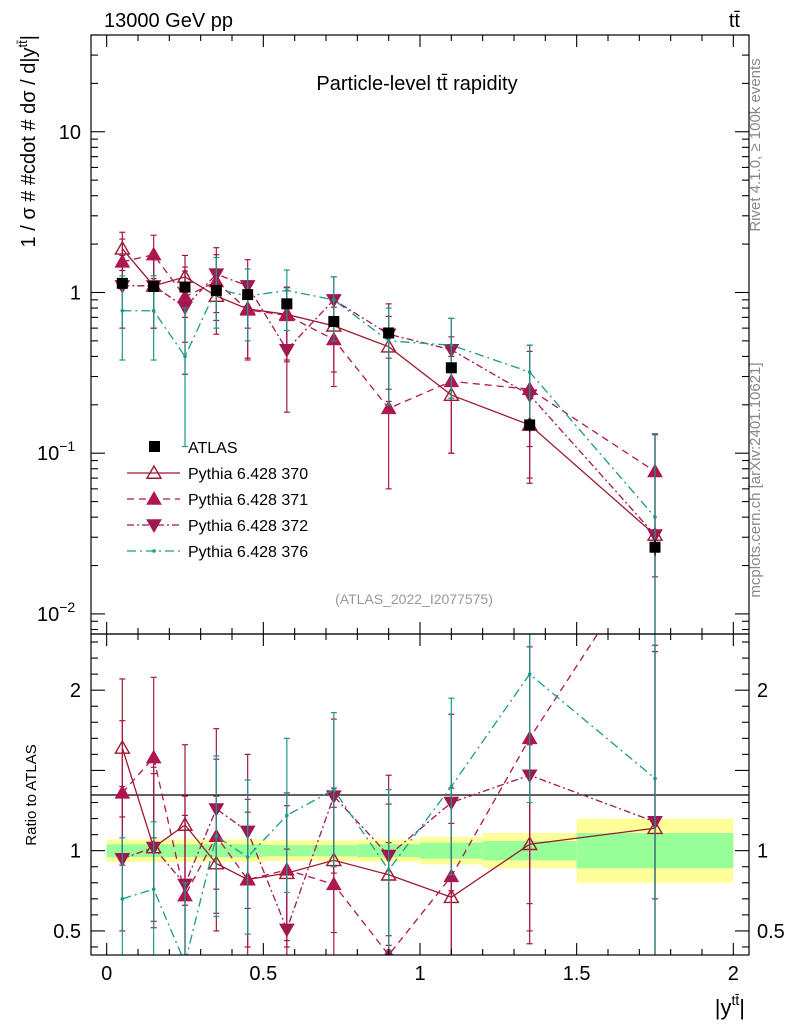 This screenshot has height=1024, width=786. I want to click on legend-symbol-atlas, so click(154, 446).